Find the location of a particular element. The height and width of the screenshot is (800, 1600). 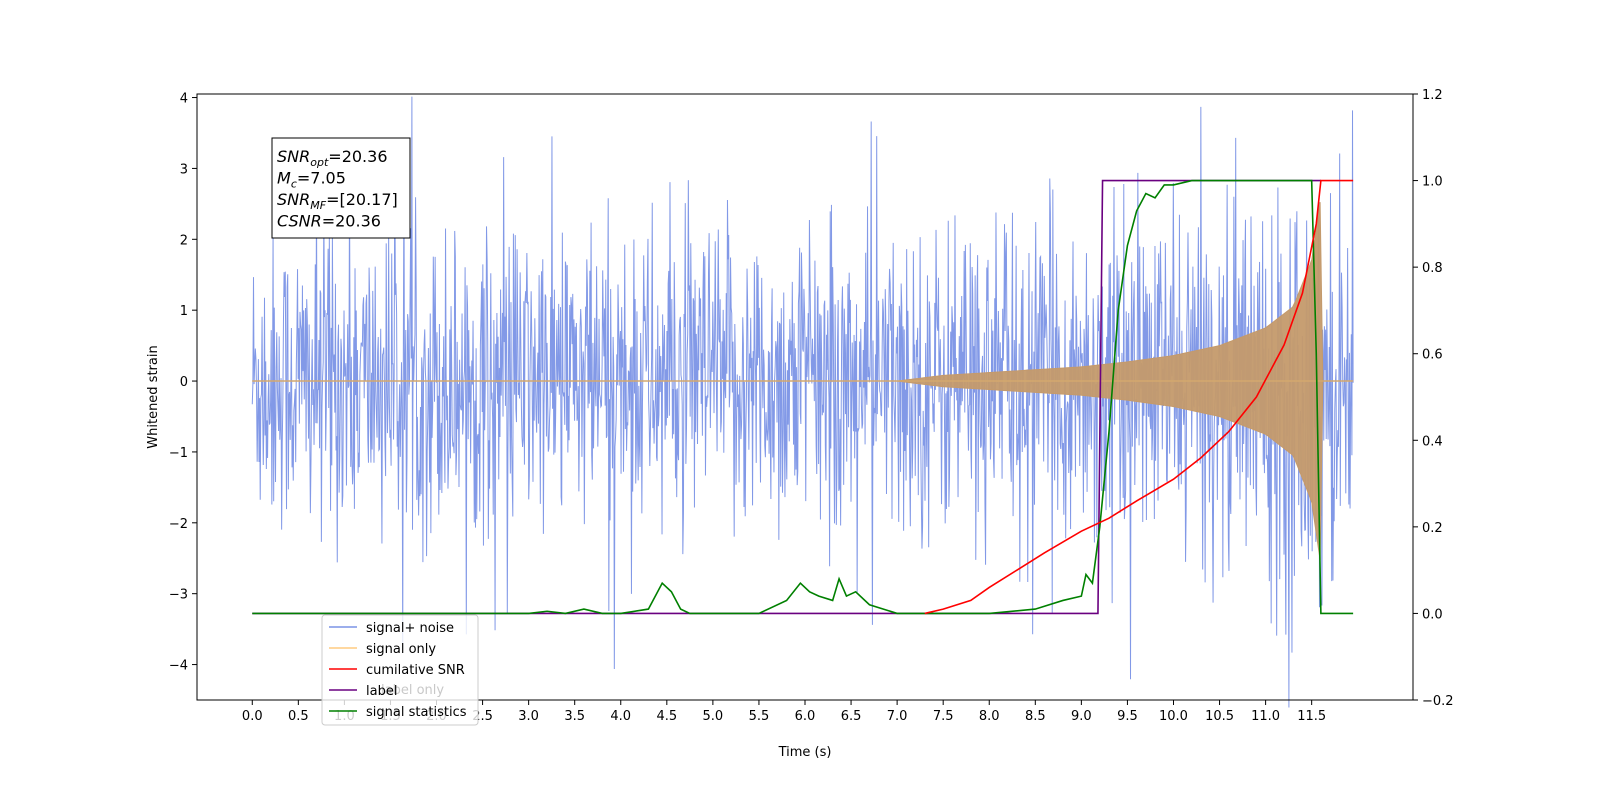

x-axis-label: Time (s) is located at coordinates (805, 752).